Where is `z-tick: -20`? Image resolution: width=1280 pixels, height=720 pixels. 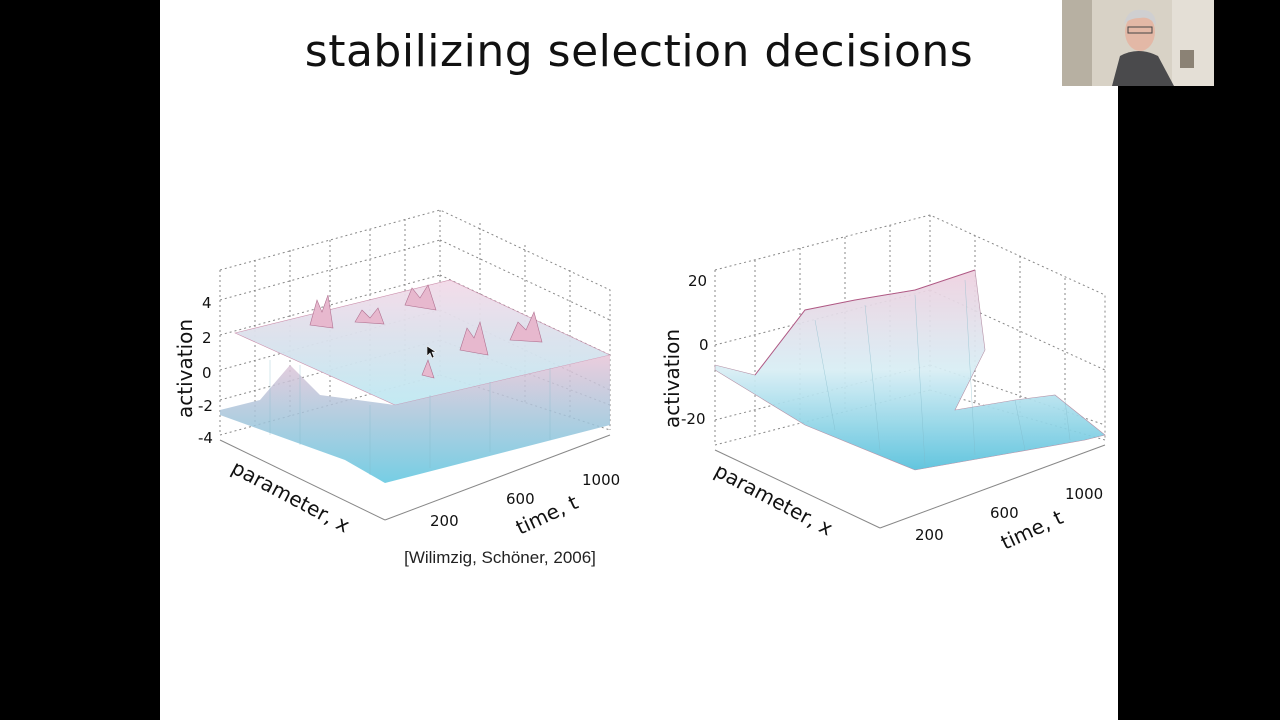
z-tick: -20 is located at coordinates (693, 419).